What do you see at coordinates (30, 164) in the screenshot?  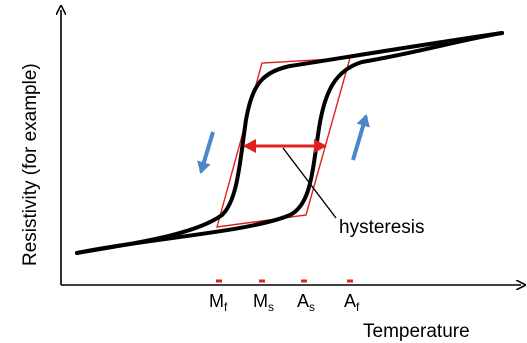 I see `y-axis-title: Resistivity (for example)` at bounding box center [30, 164].